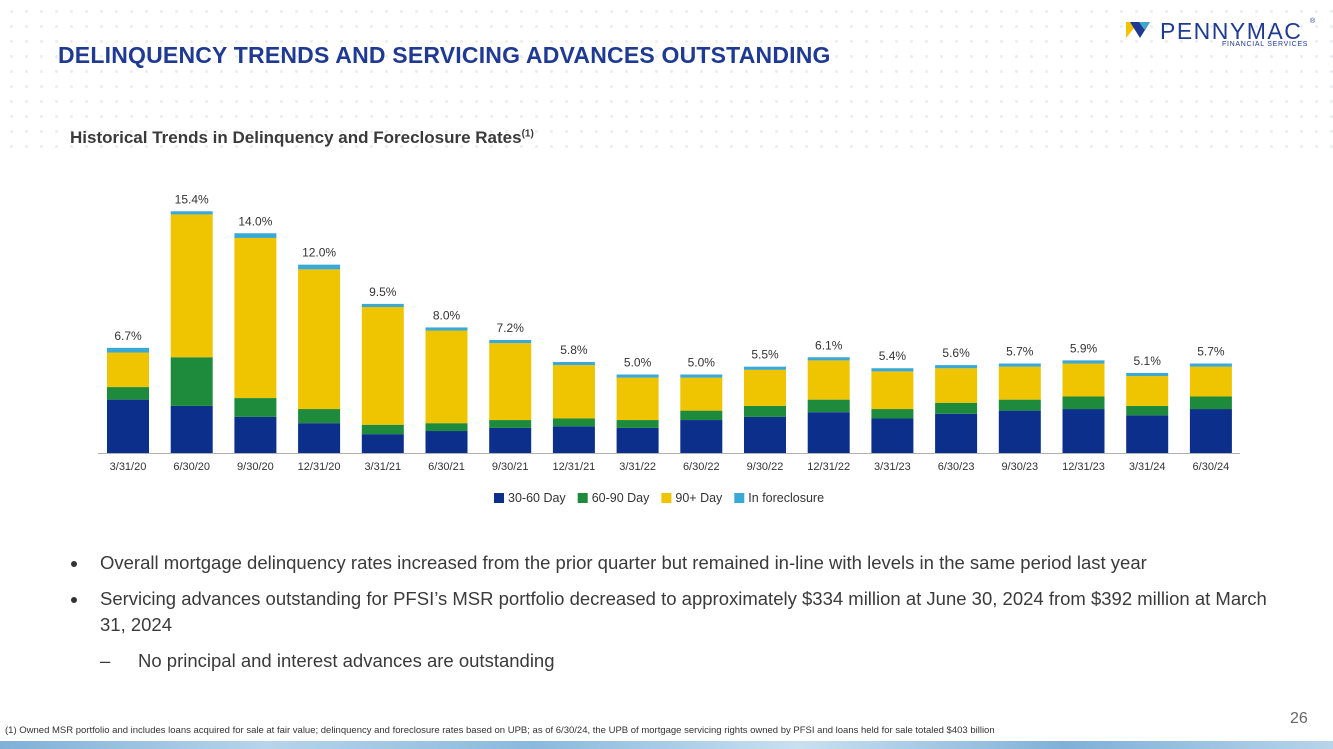 The image size is (1333, 749). Describe the element at coordinates (510, 467) in the screenshot. I see `x-tick-label: 9/30/21` at that location.